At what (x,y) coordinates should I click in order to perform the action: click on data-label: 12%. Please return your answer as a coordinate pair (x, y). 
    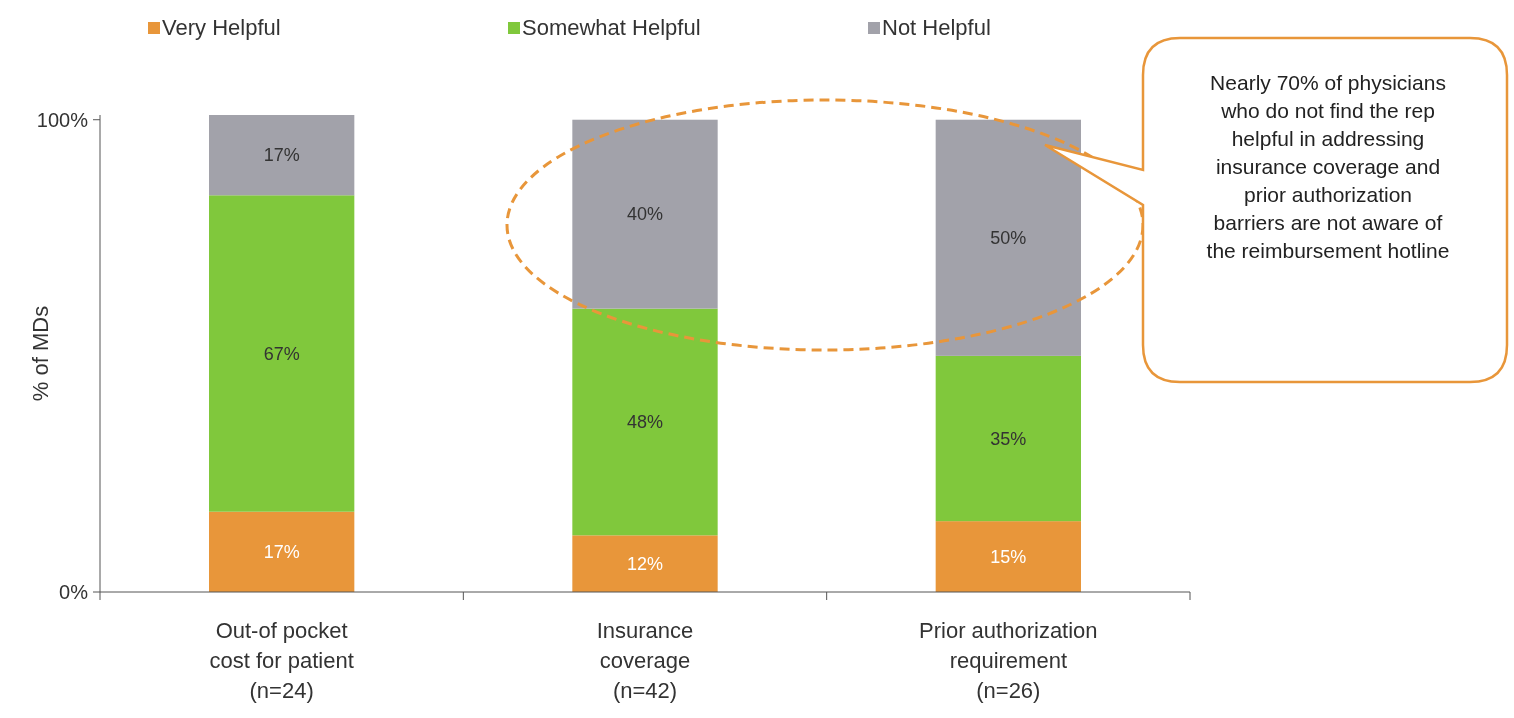
    Looking at the image, I should click on (645, 563).